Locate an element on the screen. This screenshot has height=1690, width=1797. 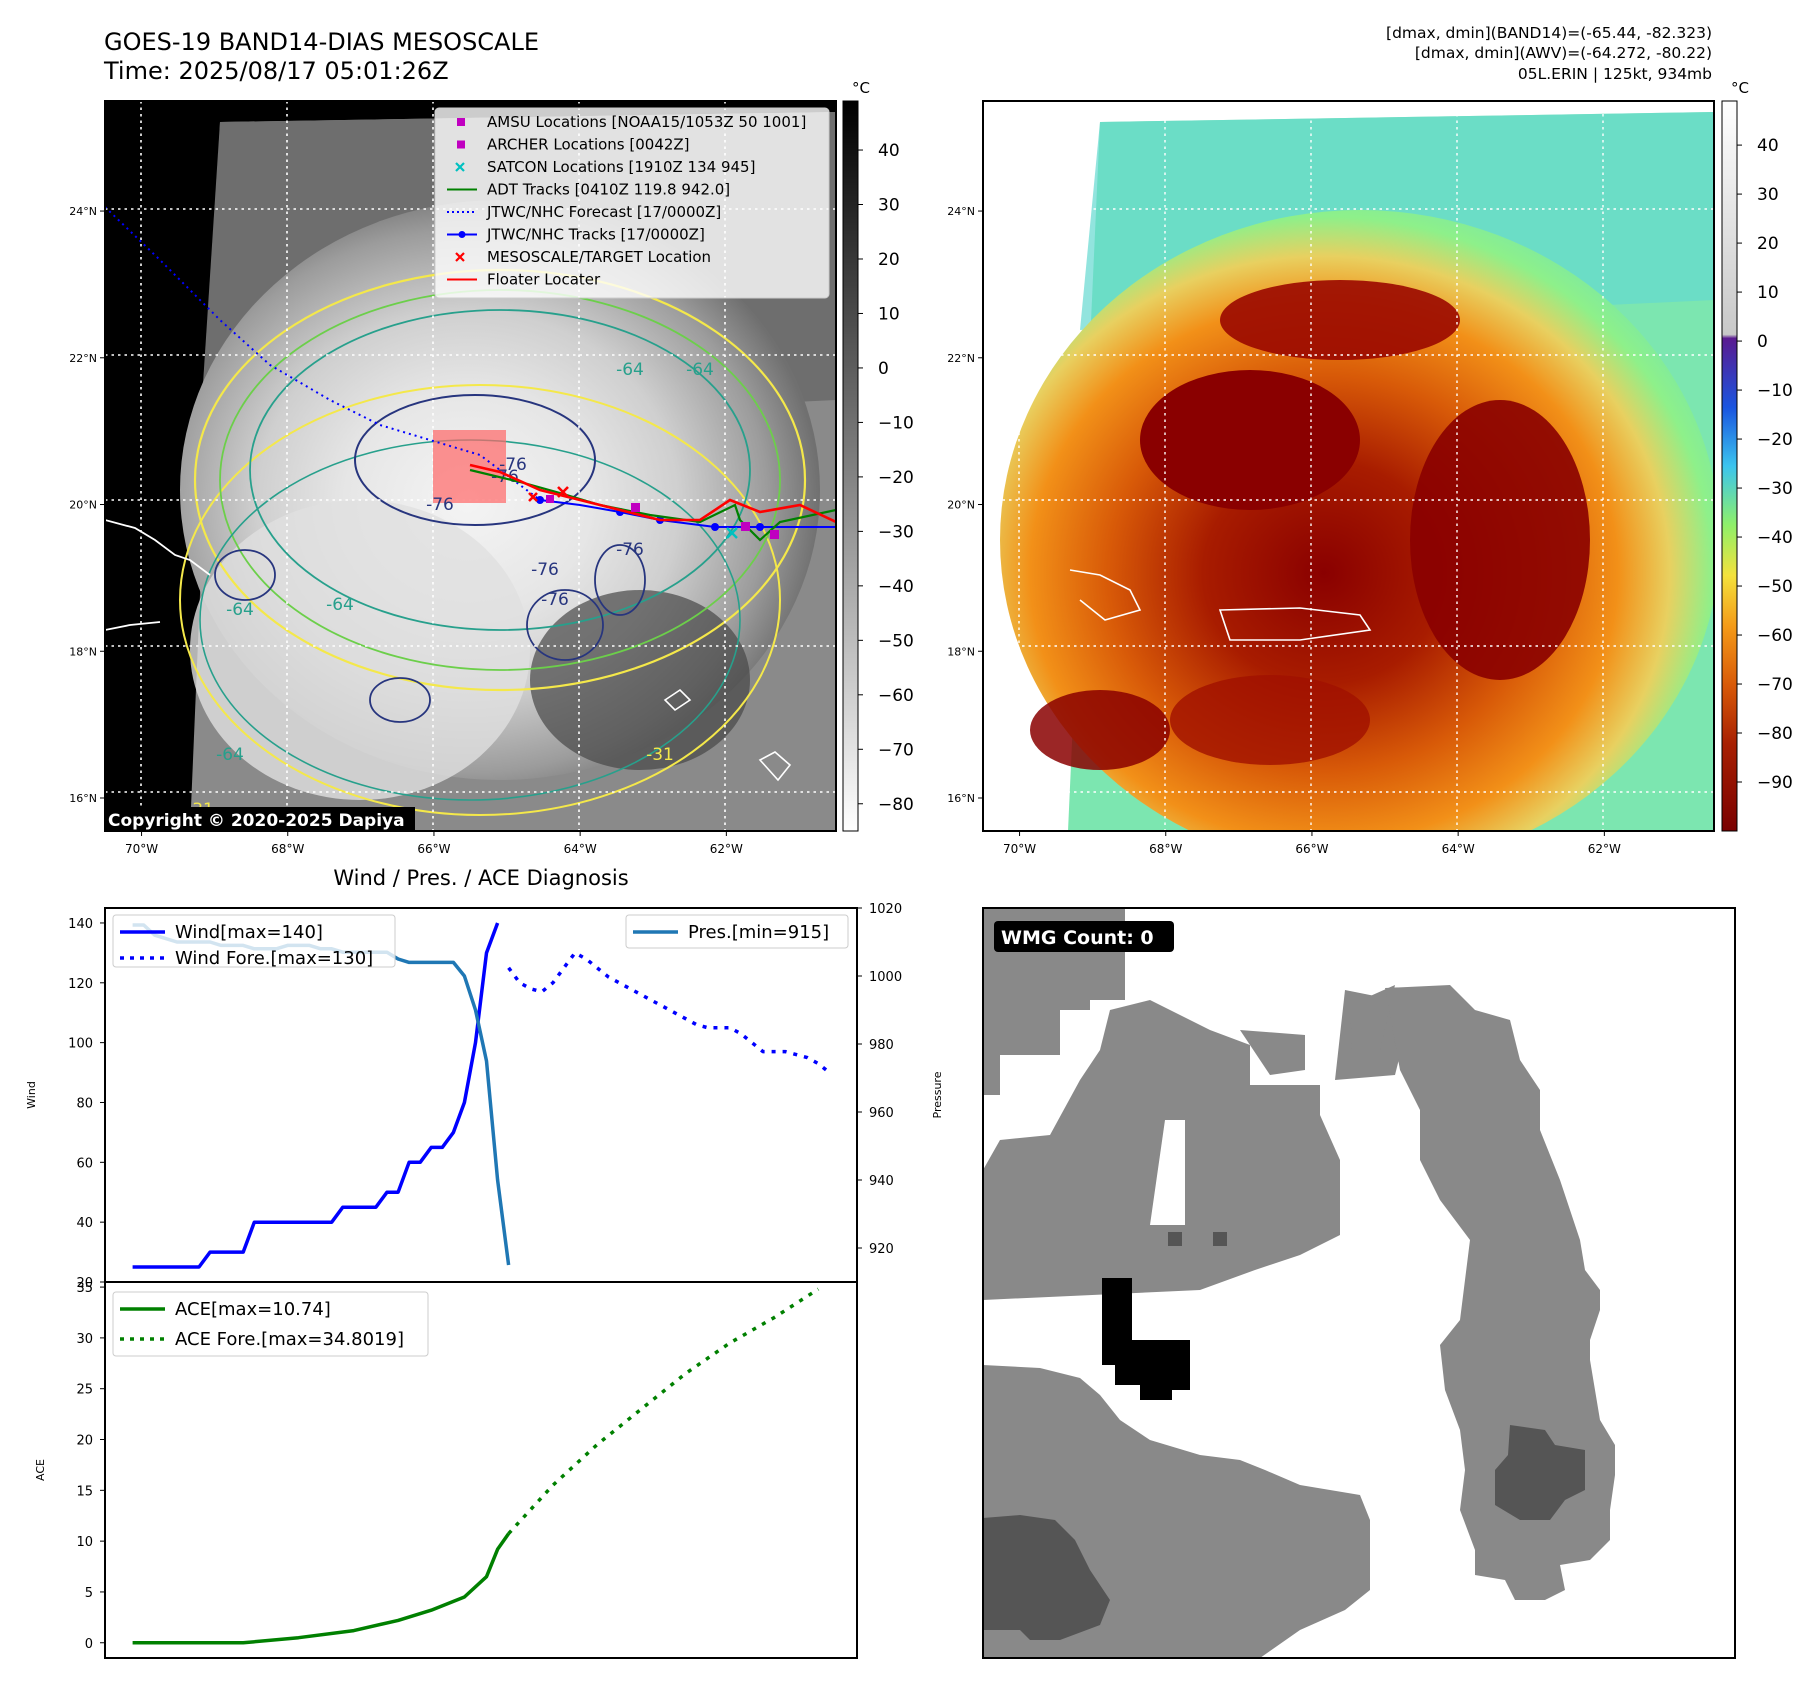
eye-region is located at coordinates (1250, 440).